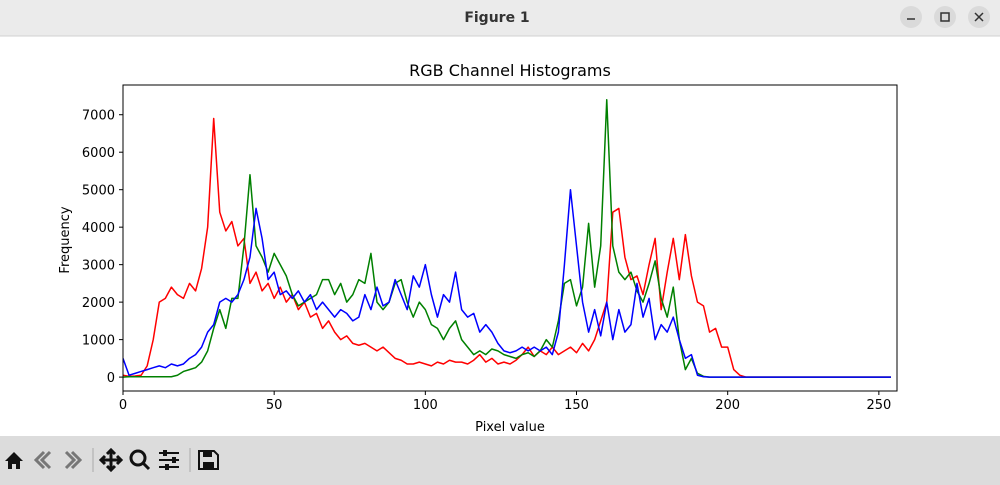  What do you see at coordinates (140, 460) in the screenshot?
I see `zoom-button` at bounding box center [140, 460].